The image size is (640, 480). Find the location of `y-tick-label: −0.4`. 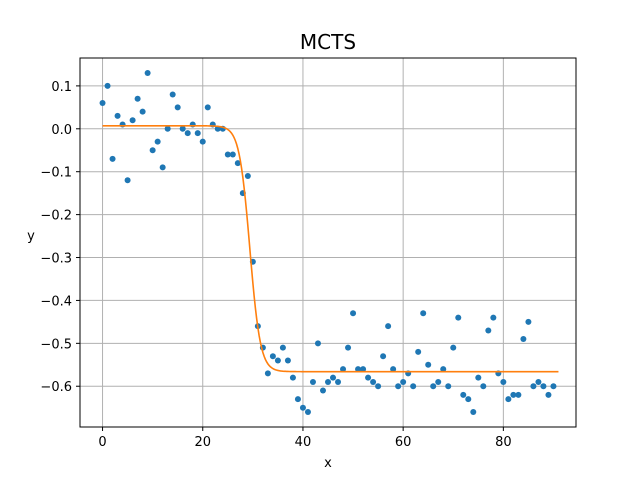

y-tick-label: −0.4 is located at coordinates (56, 301).